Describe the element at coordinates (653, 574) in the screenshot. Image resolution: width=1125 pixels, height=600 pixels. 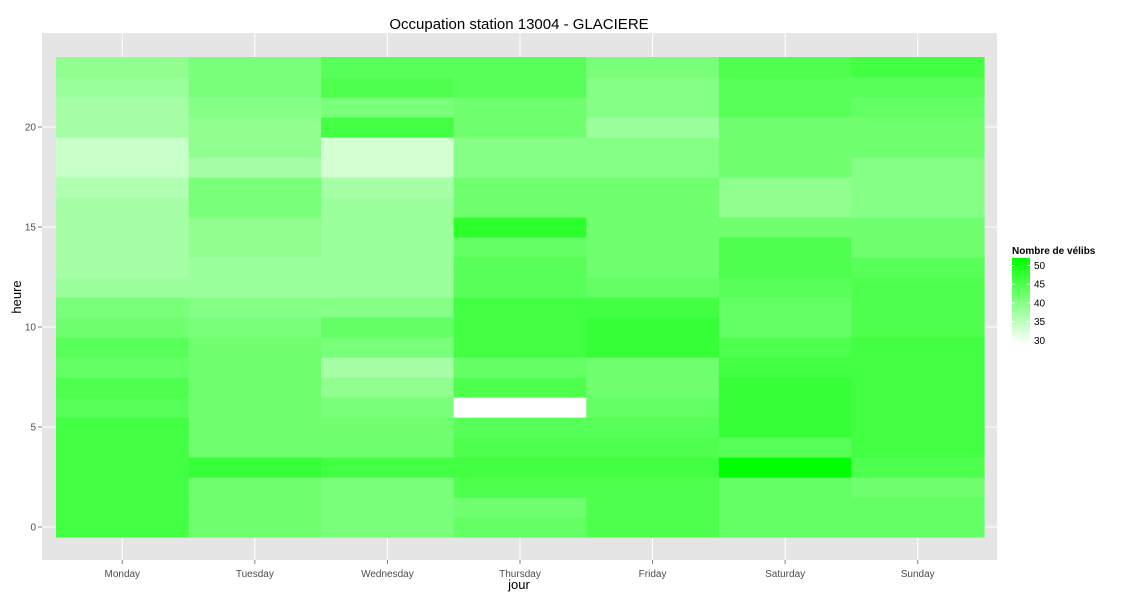
I see `x-tick-label: Friday` at that location.